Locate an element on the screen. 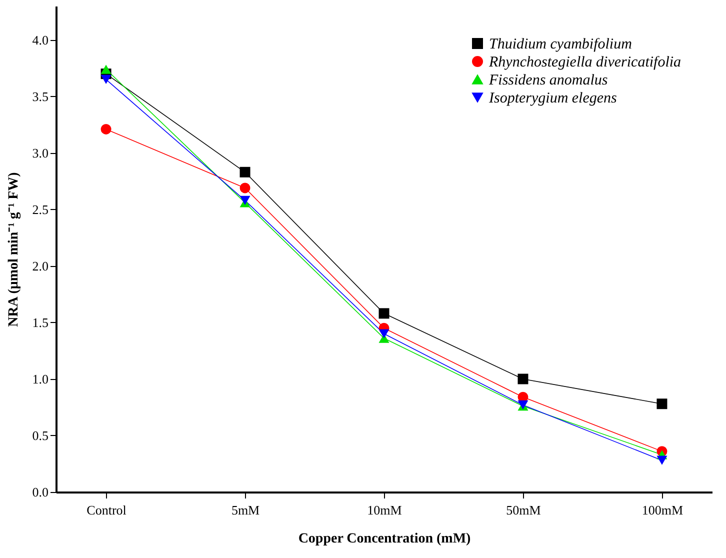 The width and height of the screenshot is (726, 558). y-tick-label: 2.0 is located at coordinates (40, 266).